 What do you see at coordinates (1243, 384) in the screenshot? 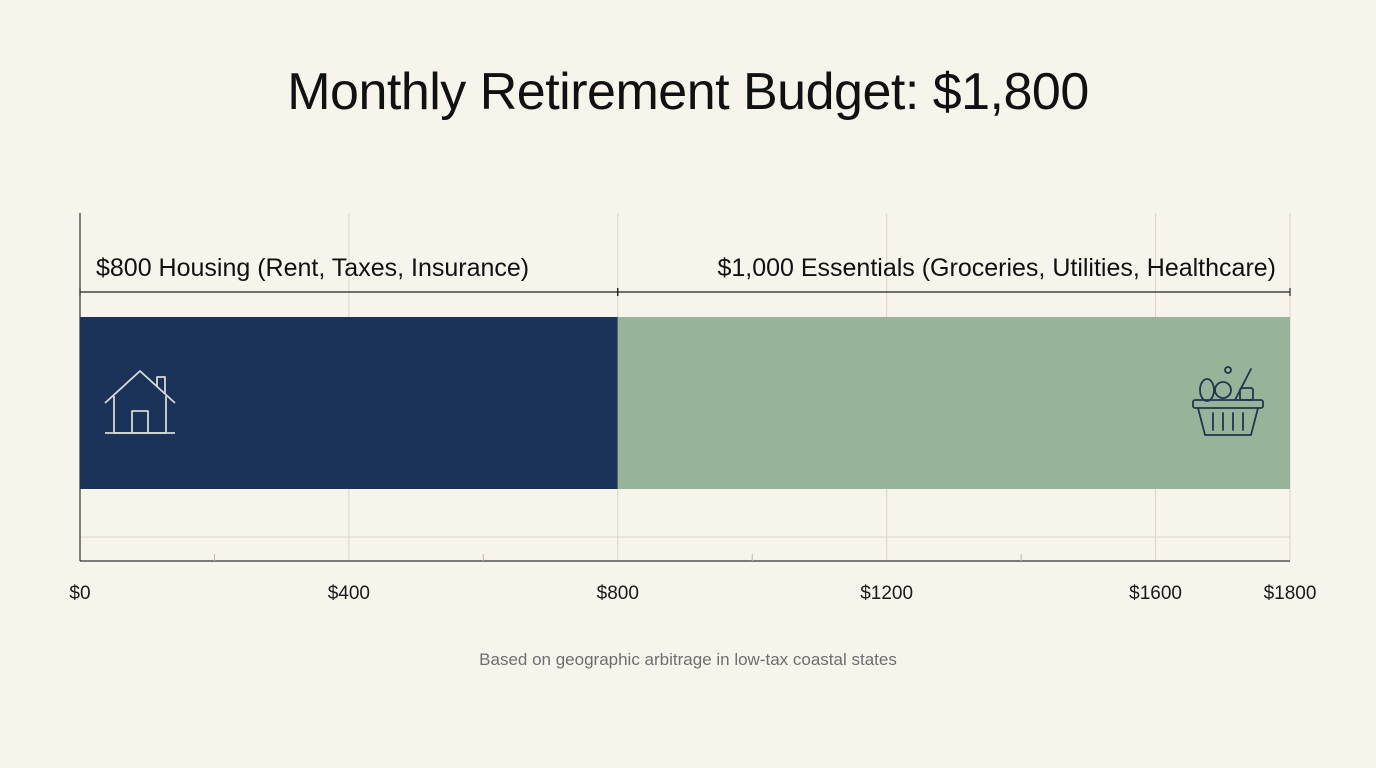
I see `basket-handle` at bounding box center [1243, 384].